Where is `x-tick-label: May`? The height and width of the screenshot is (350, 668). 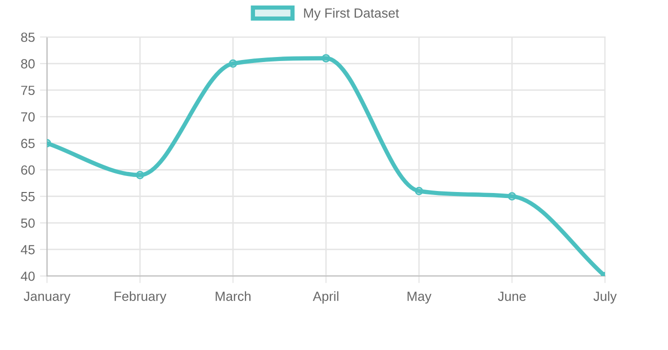 x-tick-label: May is located at coordinates (420, 298).